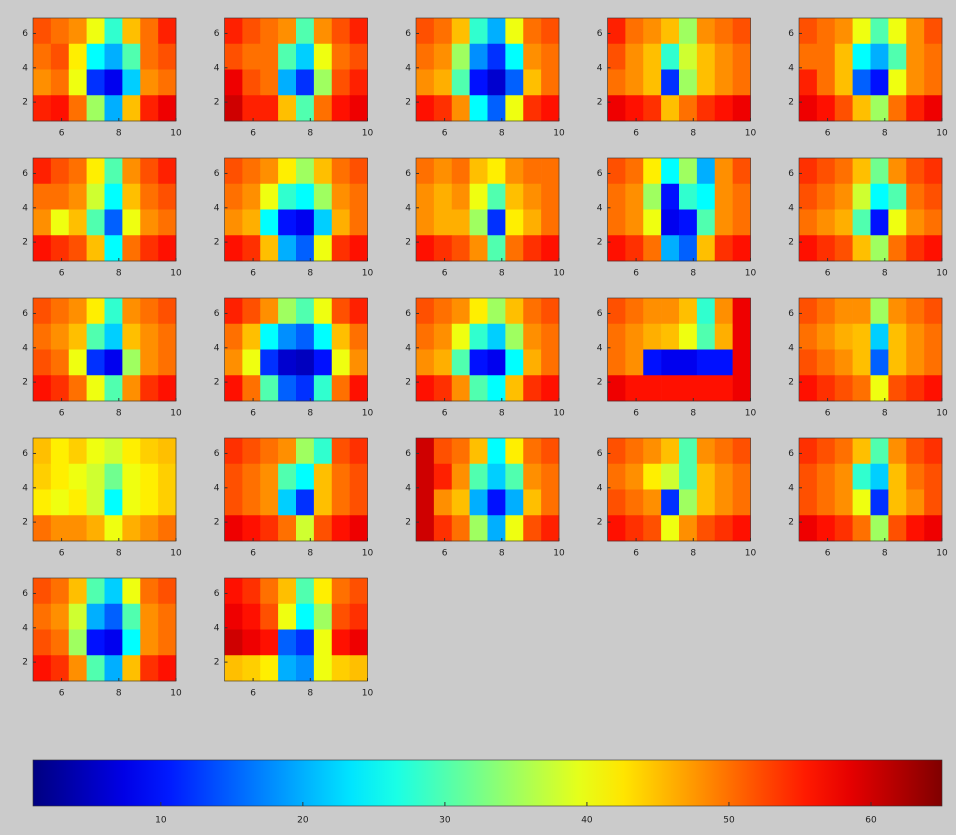 This screenshot has width=956, height=835. What do you see at coordinates (445, 554) in the screenshot?
I see `x-tick-label: 6` at bounding box center [445, 554].